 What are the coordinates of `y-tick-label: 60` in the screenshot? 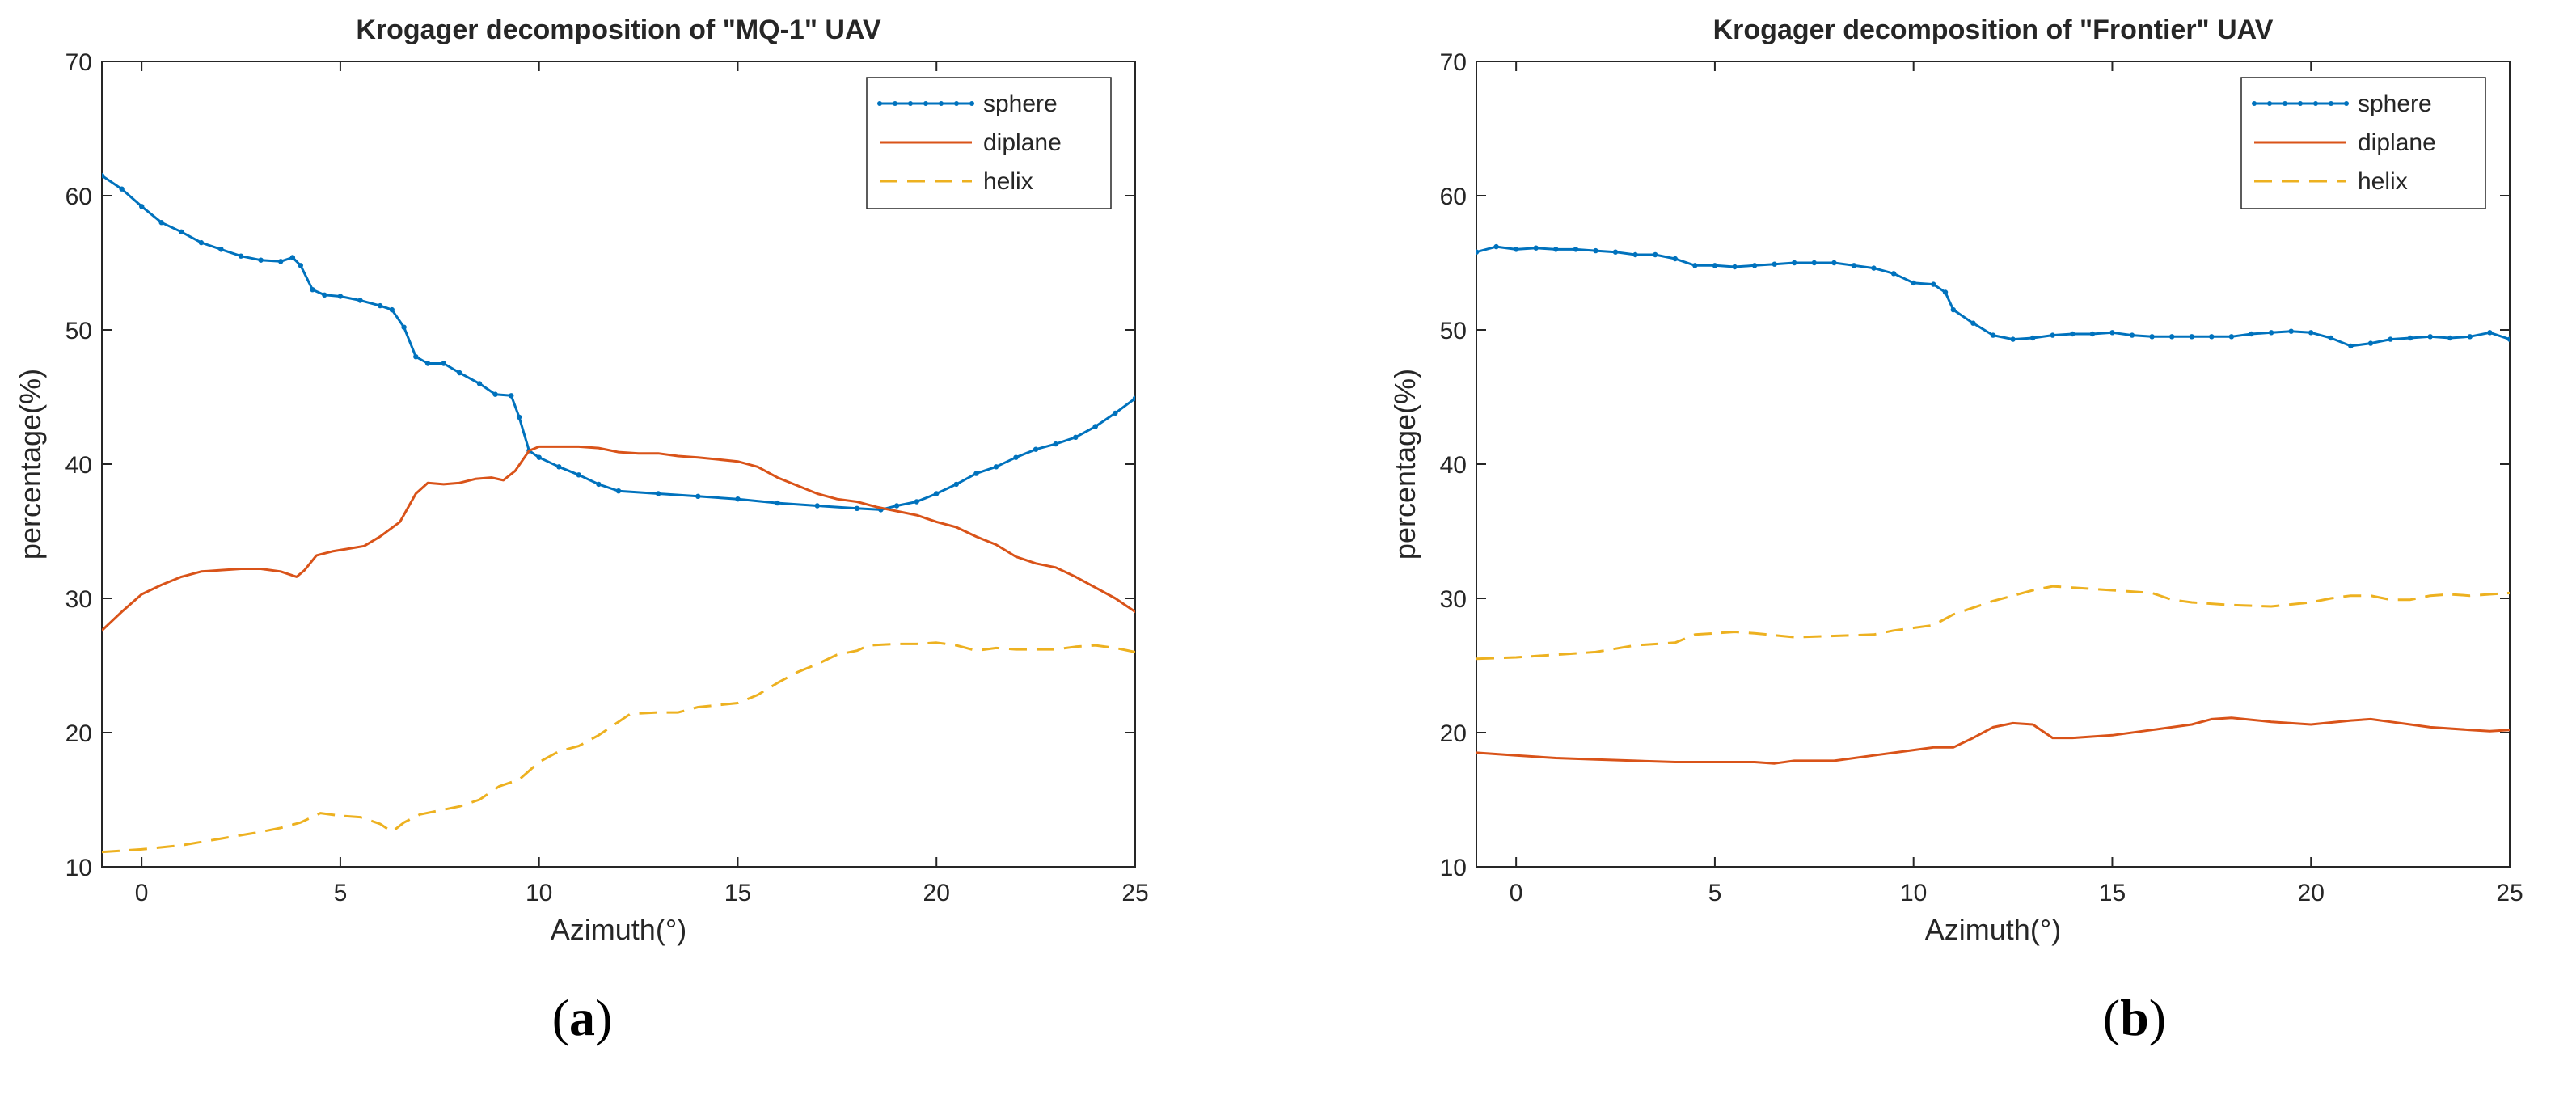 It's located at (1453, 197).